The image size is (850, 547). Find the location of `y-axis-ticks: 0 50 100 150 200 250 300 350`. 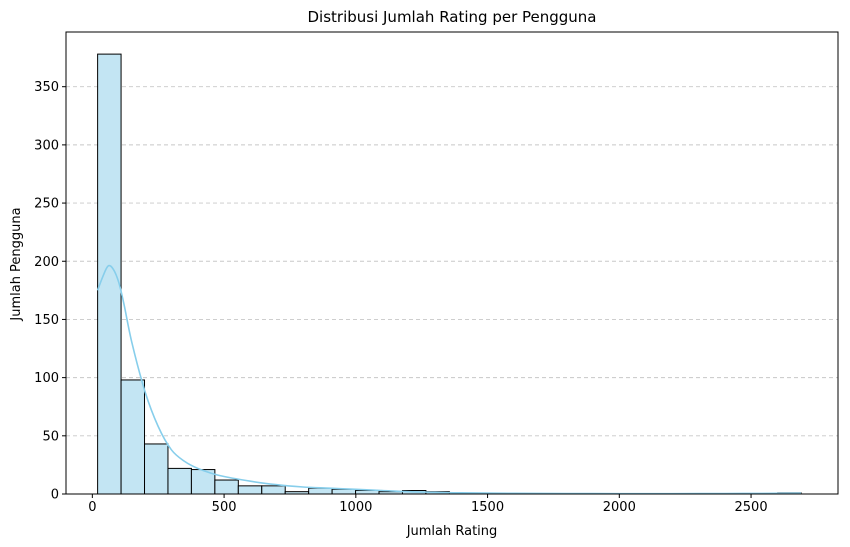

y-axis-ticks: 0 50 100 150 200 250 300 350 is located at coordinates (50, 291).